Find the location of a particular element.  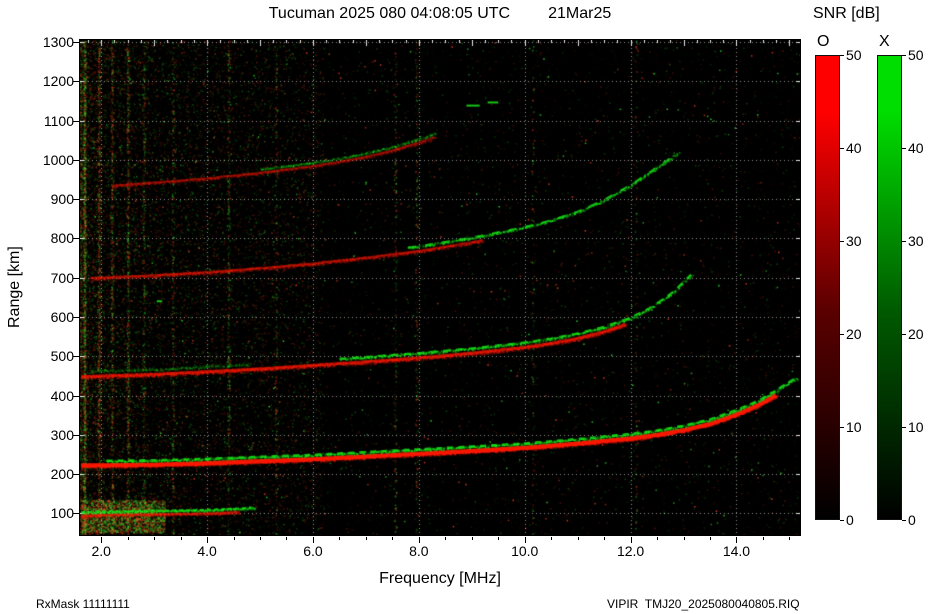

o-mode-label: O is located at coordinates (823, 41).